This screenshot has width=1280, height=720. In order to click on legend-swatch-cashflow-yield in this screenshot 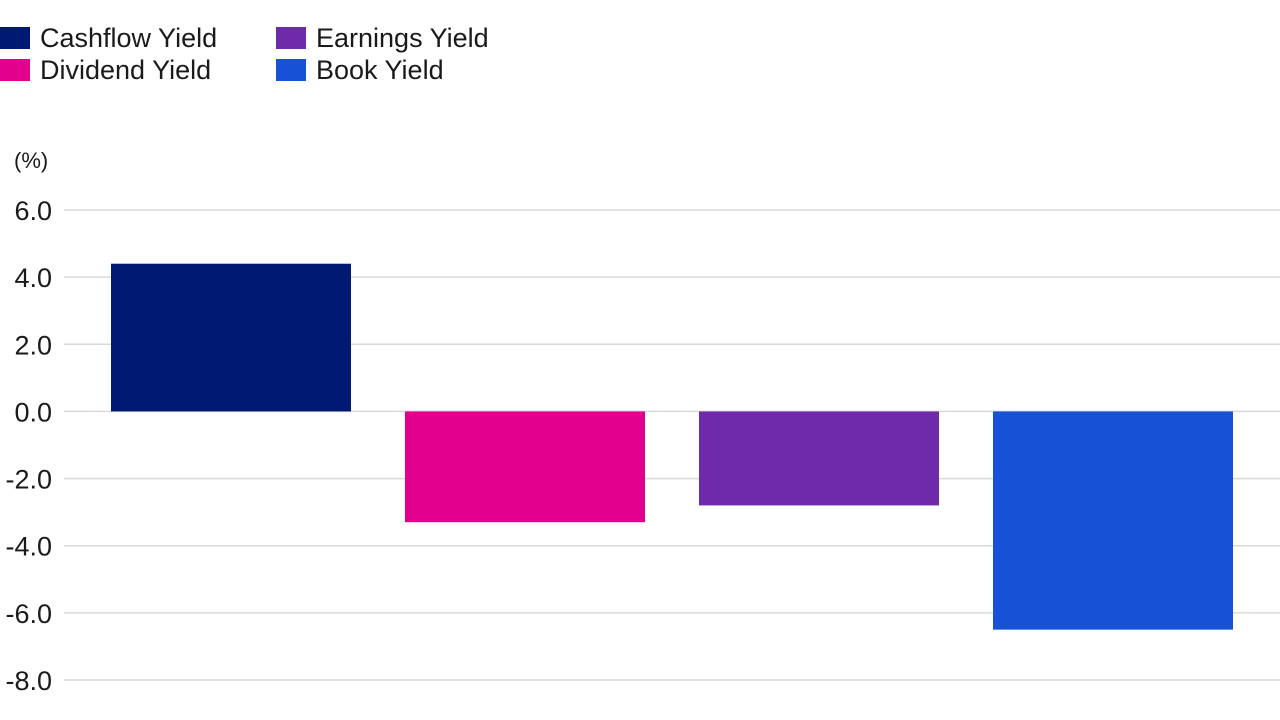, I will do `click(15, 38)`.